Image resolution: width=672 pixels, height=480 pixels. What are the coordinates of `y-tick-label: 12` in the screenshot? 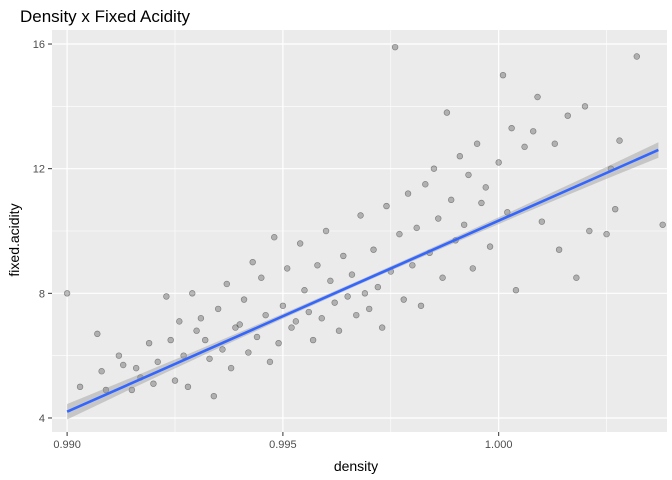 It's located at (39, 170).